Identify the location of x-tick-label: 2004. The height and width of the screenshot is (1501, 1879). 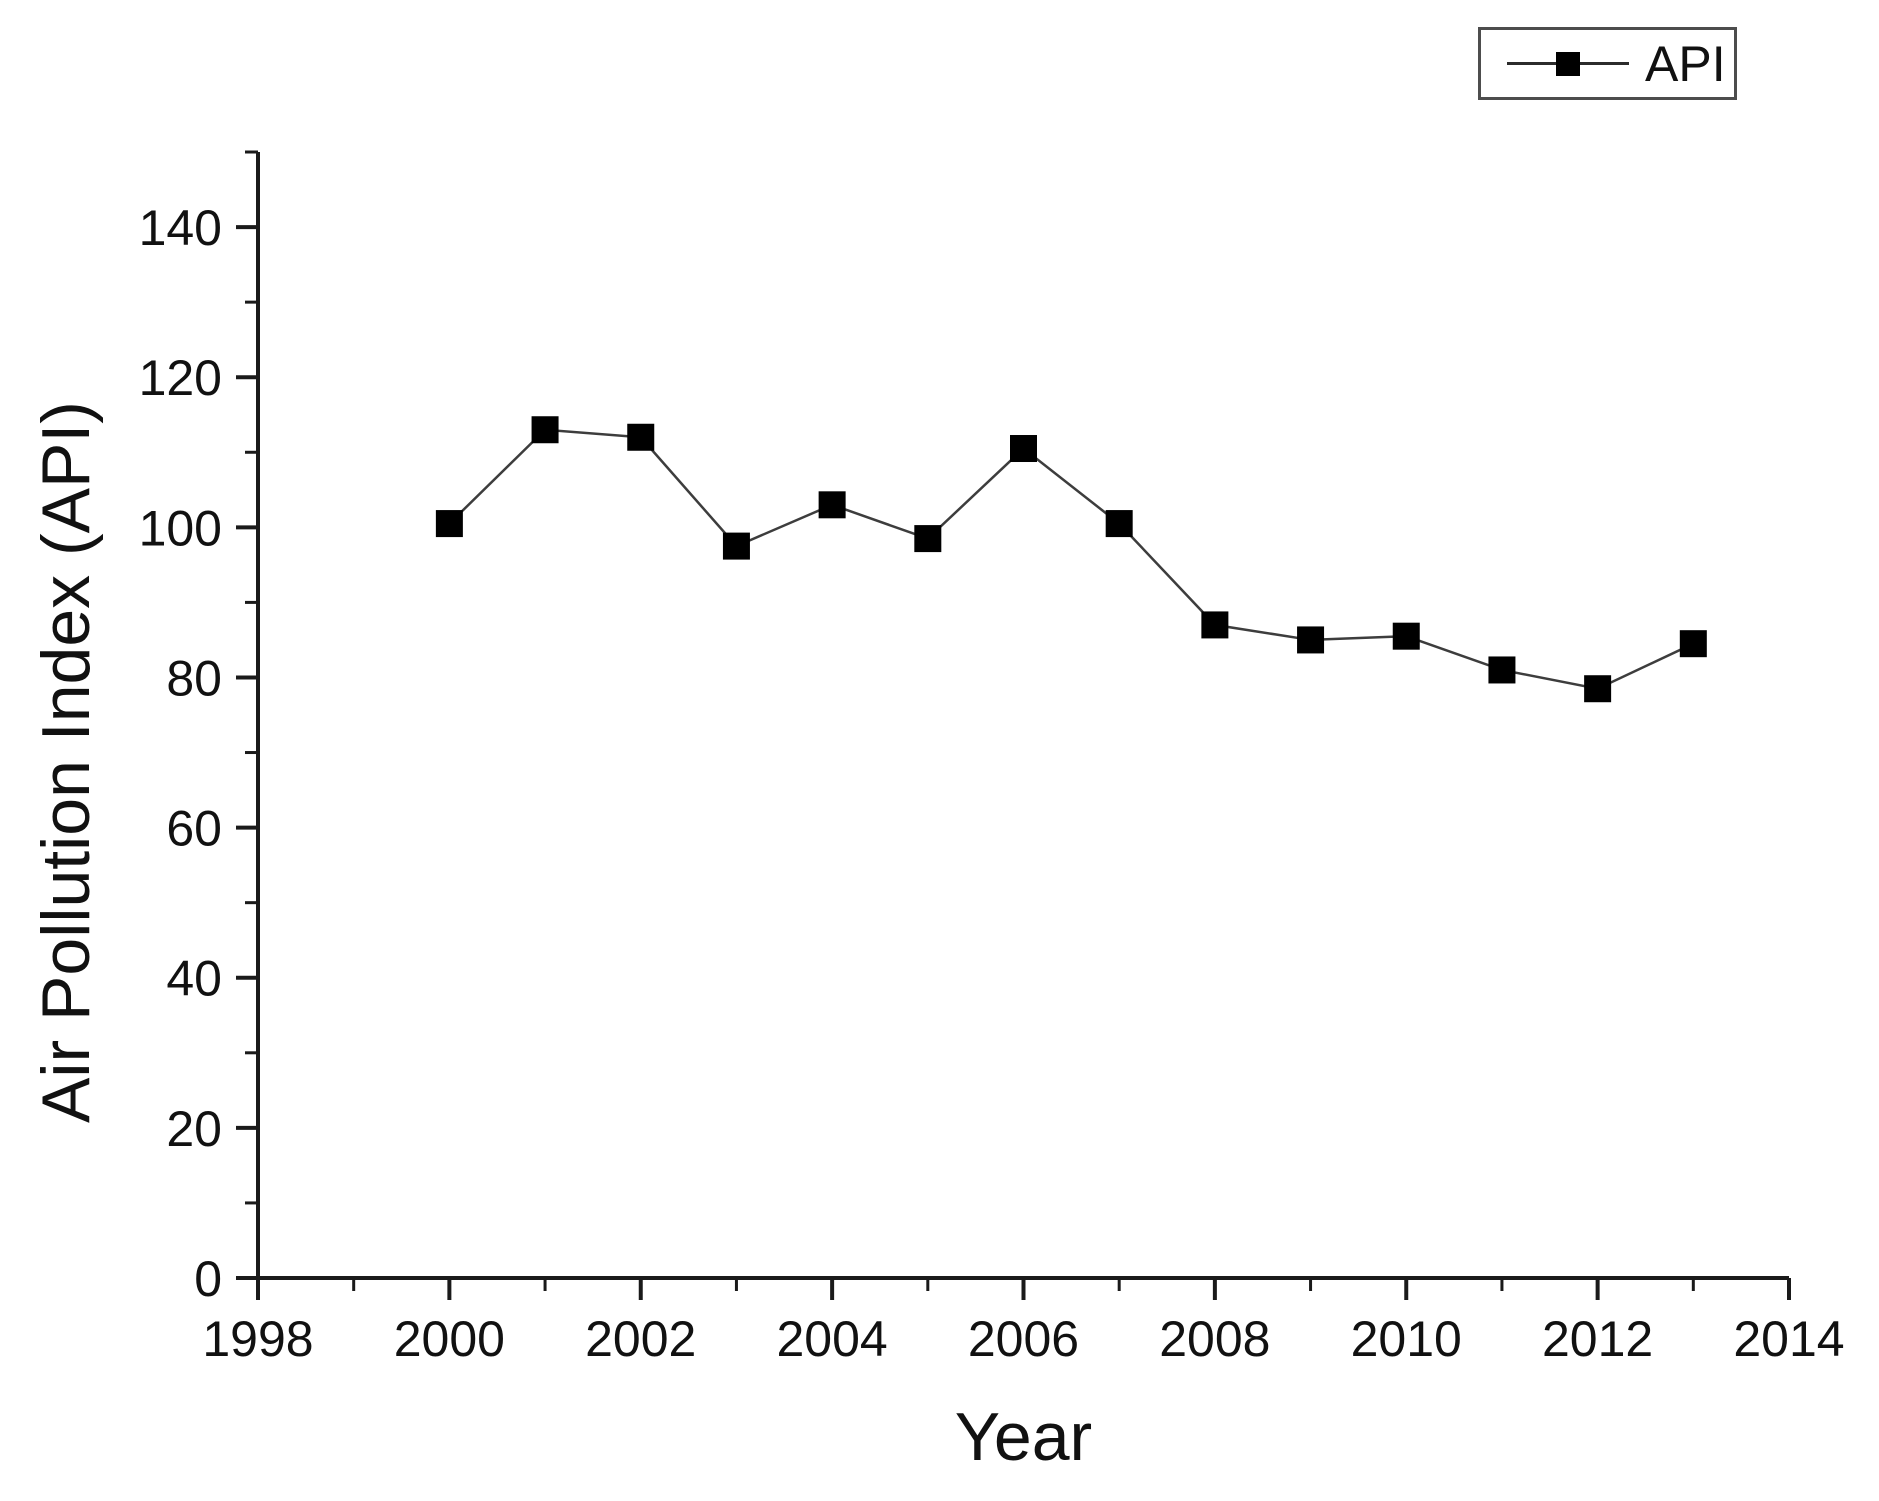
(832, 1339).